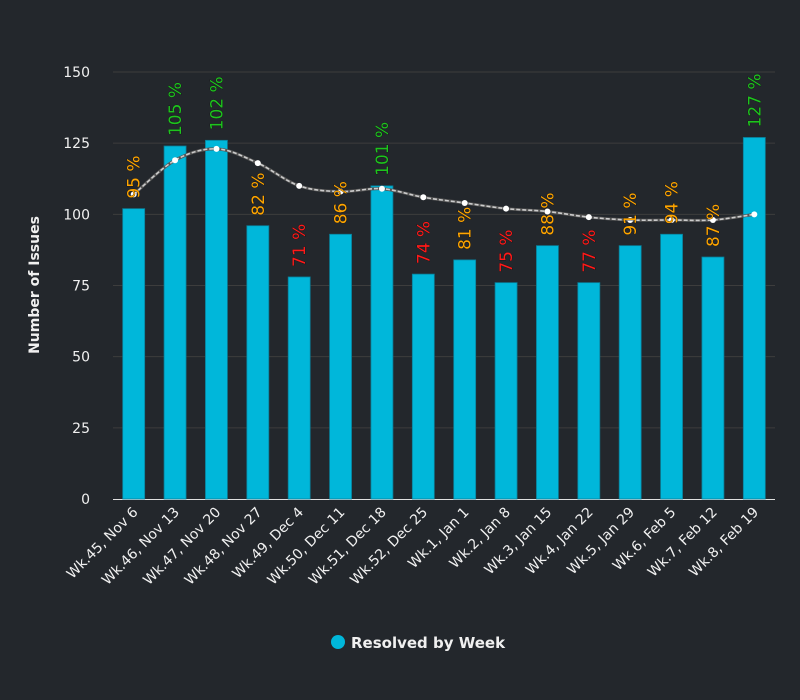 The image size is (800, 700). Describe the element at coordinates (673, 202) in the screenshot. I see `data-label: 94 %` at that location.